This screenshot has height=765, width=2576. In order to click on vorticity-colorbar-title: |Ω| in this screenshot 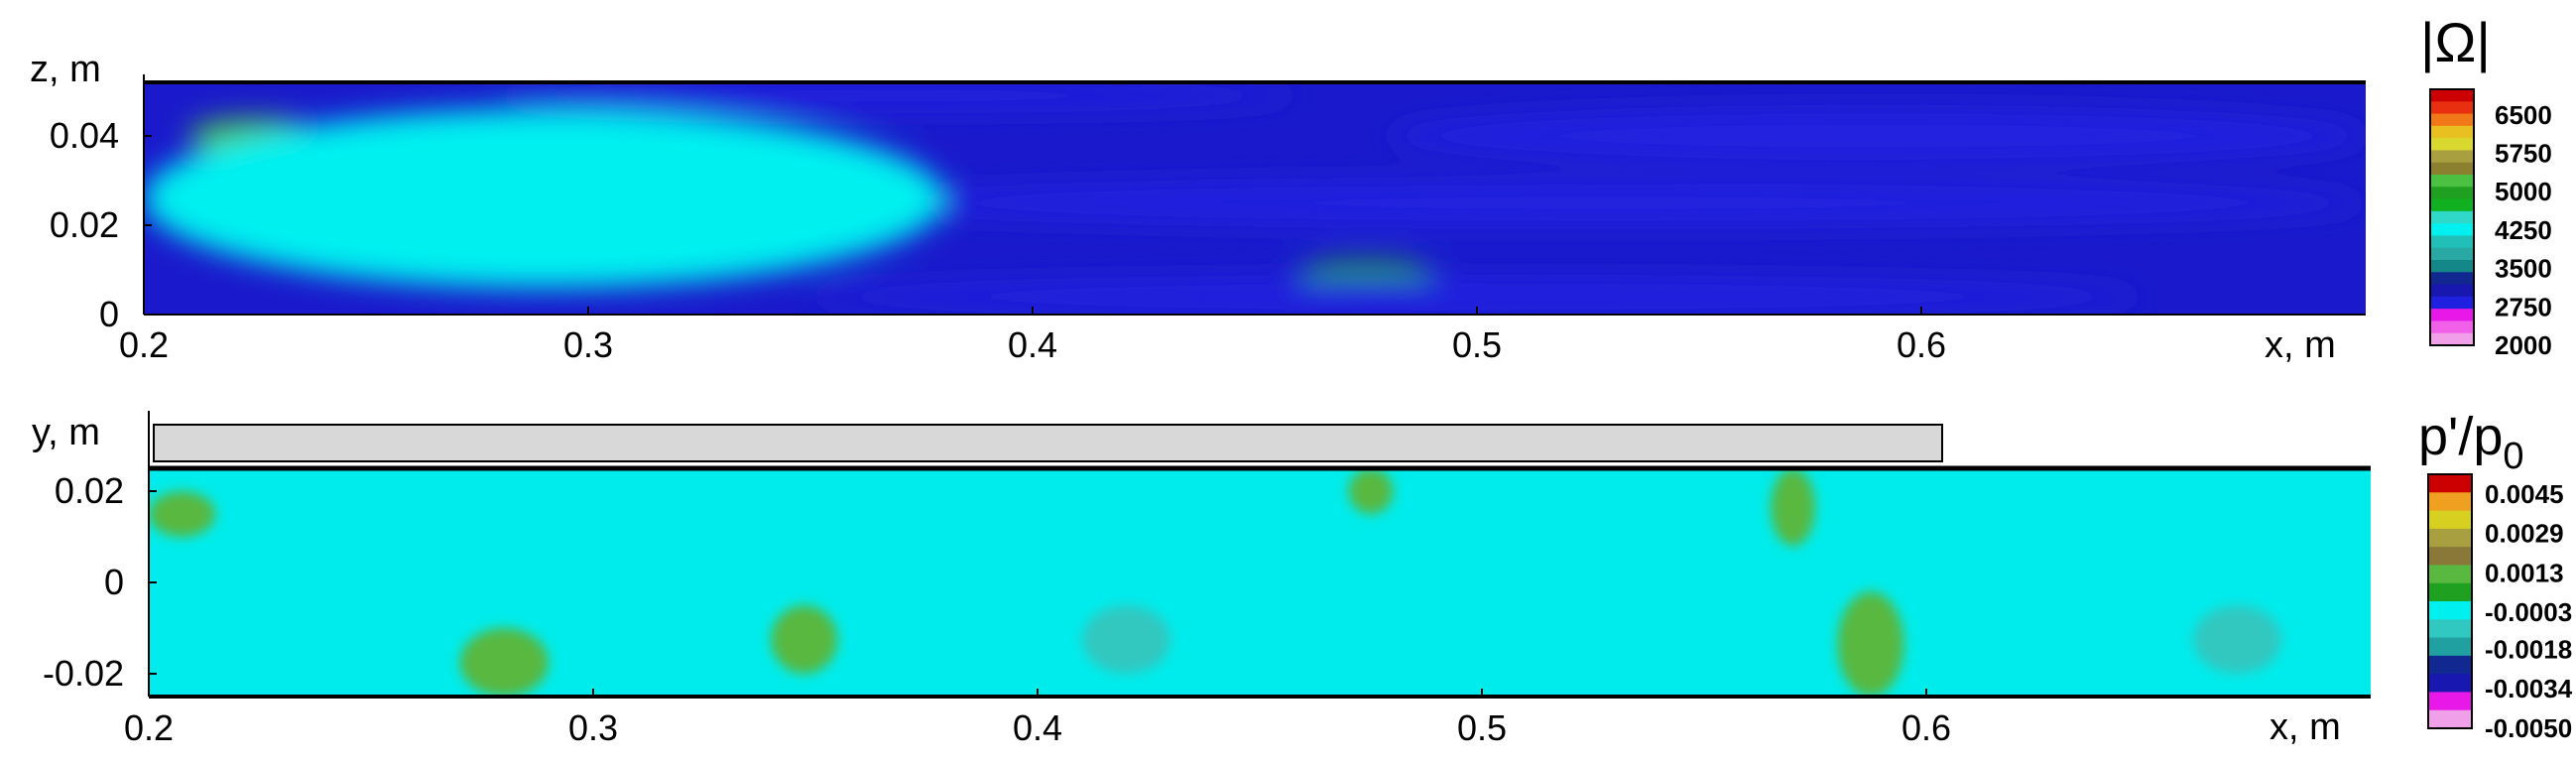, I will do `click(2455, 42)`.